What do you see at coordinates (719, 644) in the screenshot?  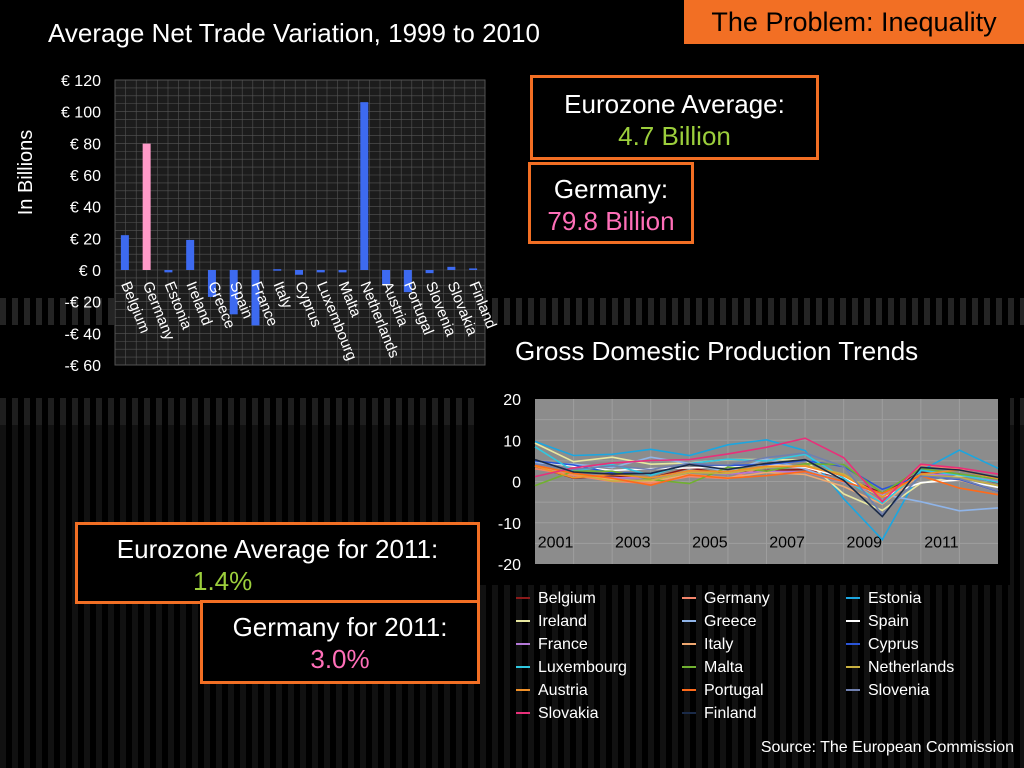 I see `legend-label: Italy` at bounding box center [719, 644].